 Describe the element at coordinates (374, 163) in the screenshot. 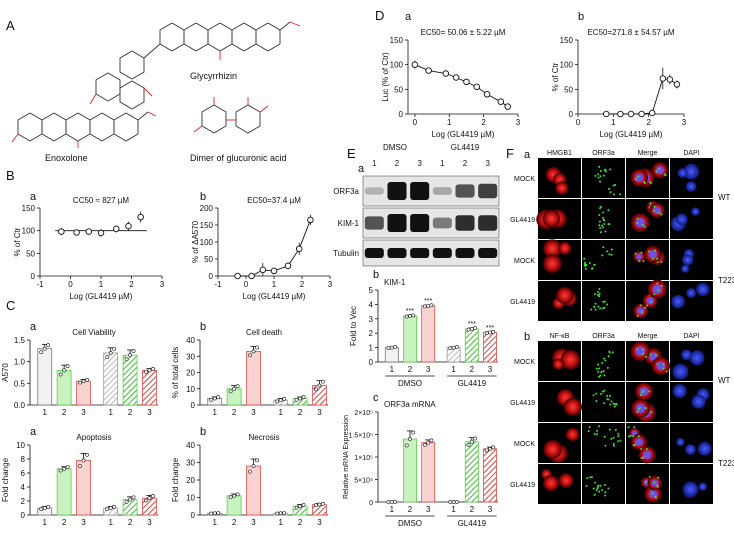

I see `lane-label: 1` at that location.